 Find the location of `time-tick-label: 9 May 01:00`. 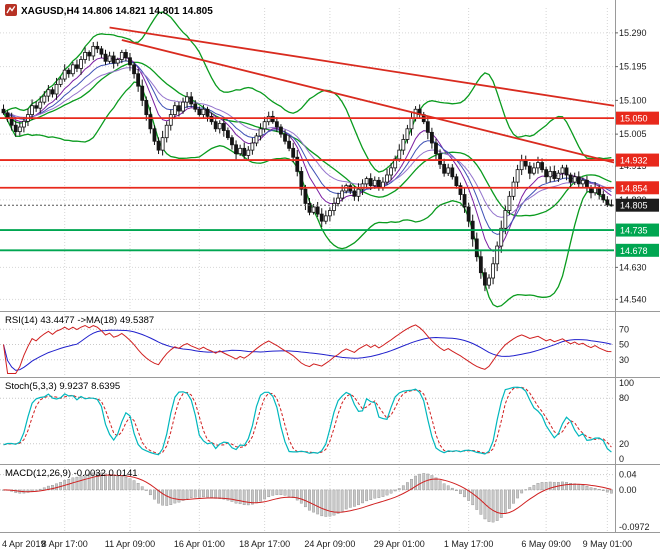

time-tick-label: 9 May 01:00 is located at coordinates (608, 544).